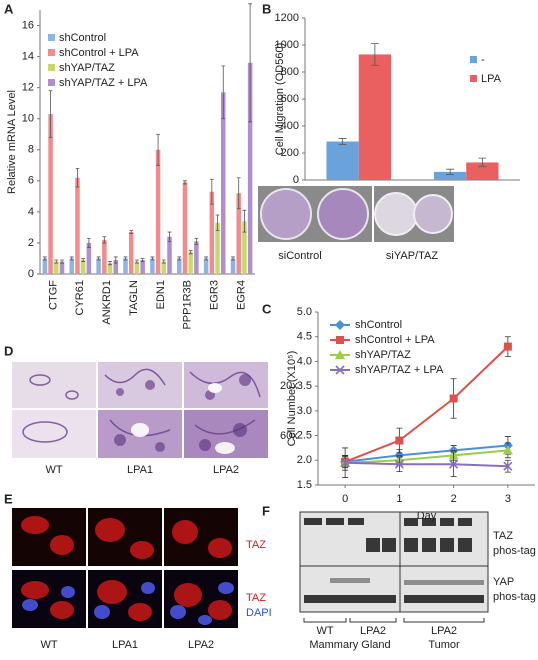 The image size is (538, 660). Describe the element at coordinates (304, 460) in the screenshot. I see `y-tick-label: 2.0` at that location.